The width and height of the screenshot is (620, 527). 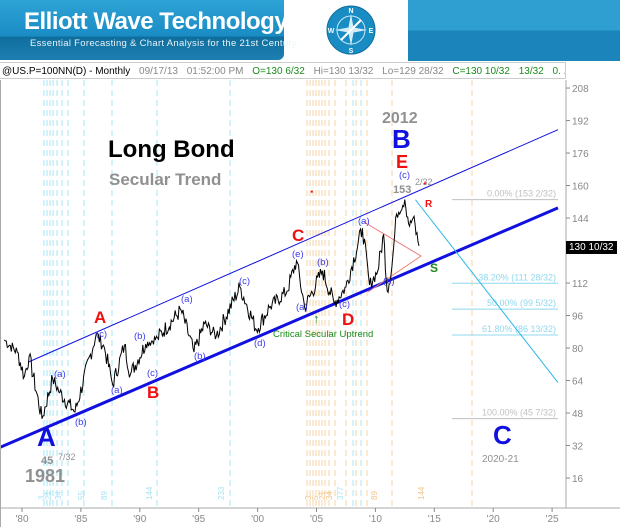 What do you see at coordinates (517, 277) in the screenshot?
I see `fib-label: 38.20% (111 28/32)` at bounding box center [517, 277].